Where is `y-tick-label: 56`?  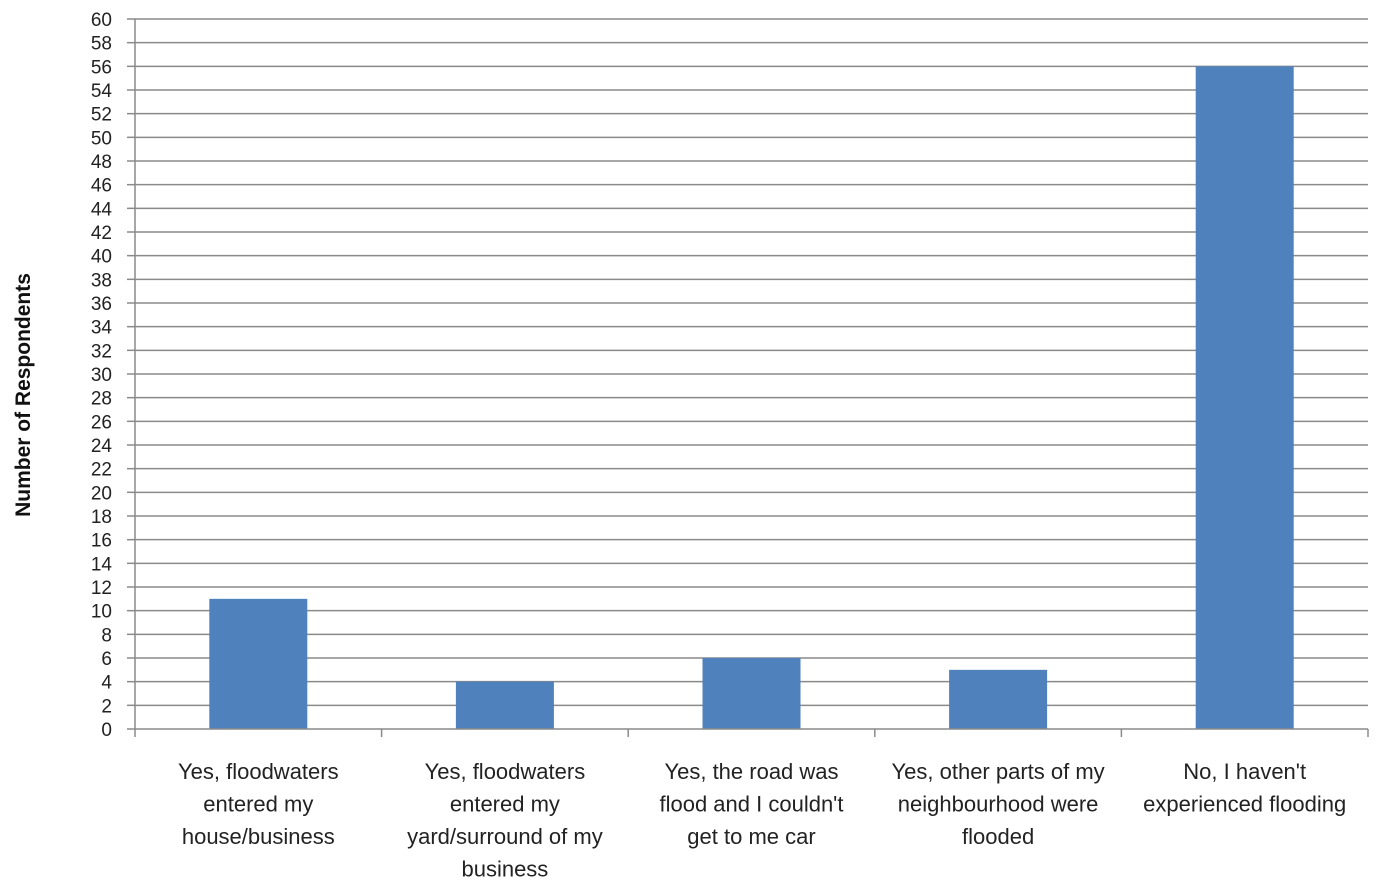 y-tick-label: 56 is located at coordinates (101, 67).